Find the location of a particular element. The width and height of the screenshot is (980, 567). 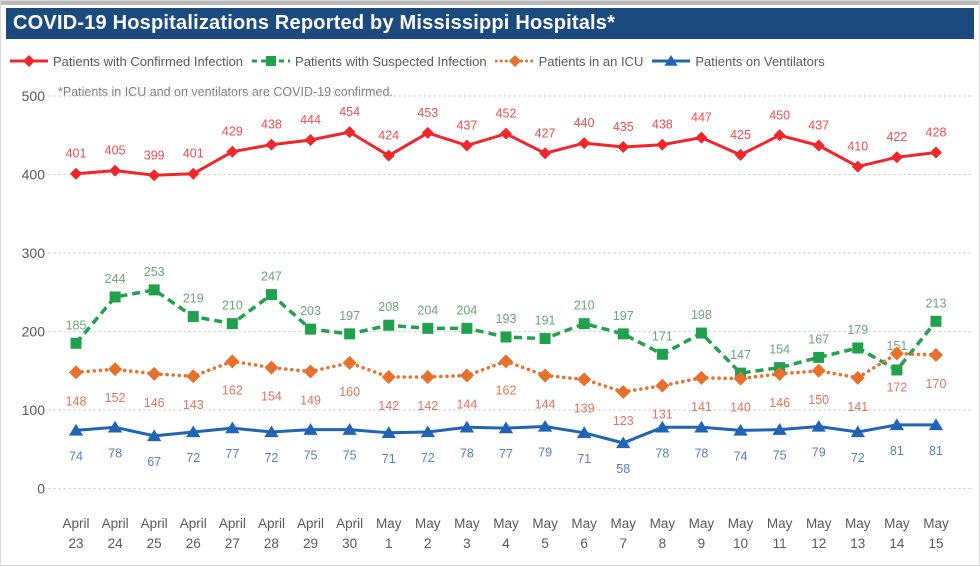

legend-item-patients-with-confirmed-infection: Patients with Confirmed Infection is located at coordinates (126, 61).